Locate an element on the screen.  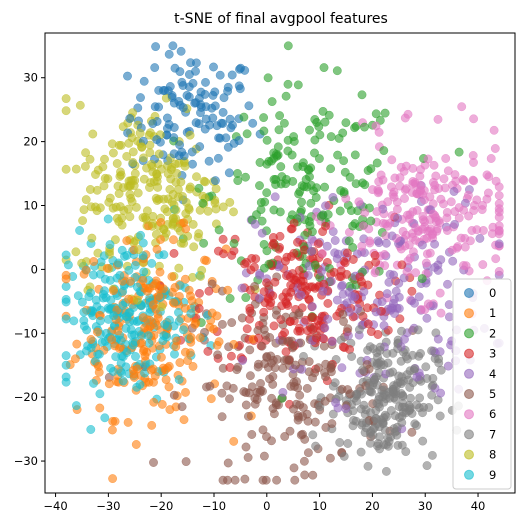
legend-box is located at coordinates (482, 384).